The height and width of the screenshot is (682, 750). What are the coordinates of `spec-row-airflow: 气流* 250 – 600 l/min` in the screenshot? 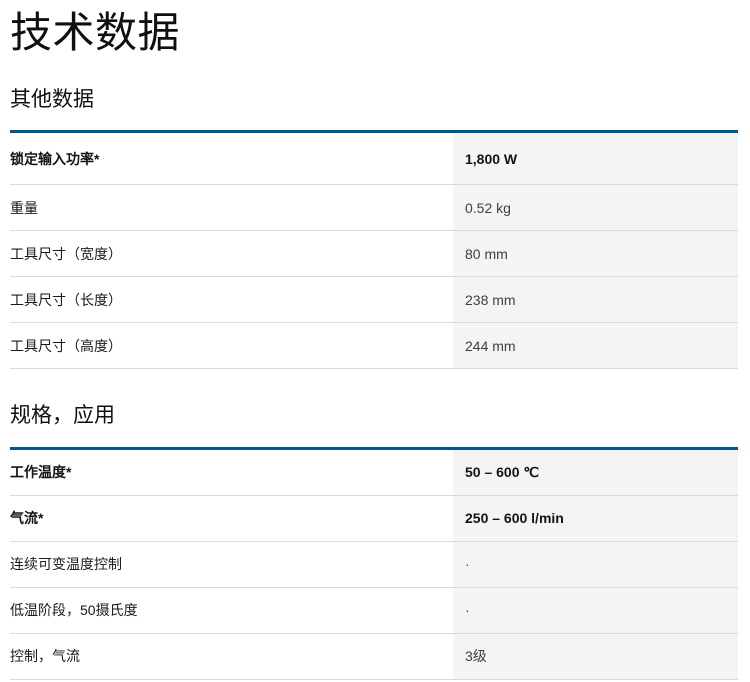 It's located at (374, 518).